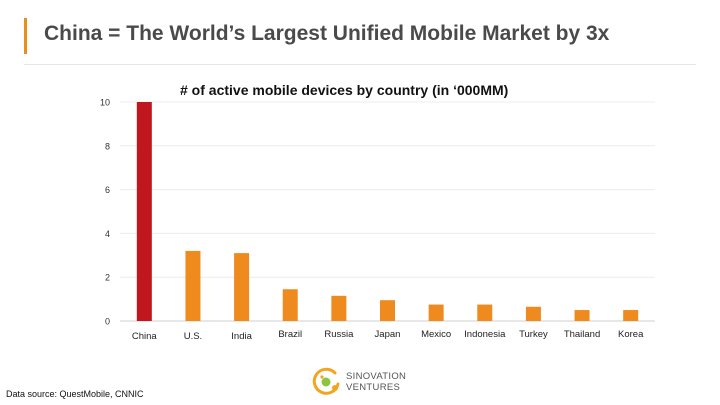 This screenshot has width=720, height=405. I want to click on logo-line-1: SINOVATION, so click(376, 376).